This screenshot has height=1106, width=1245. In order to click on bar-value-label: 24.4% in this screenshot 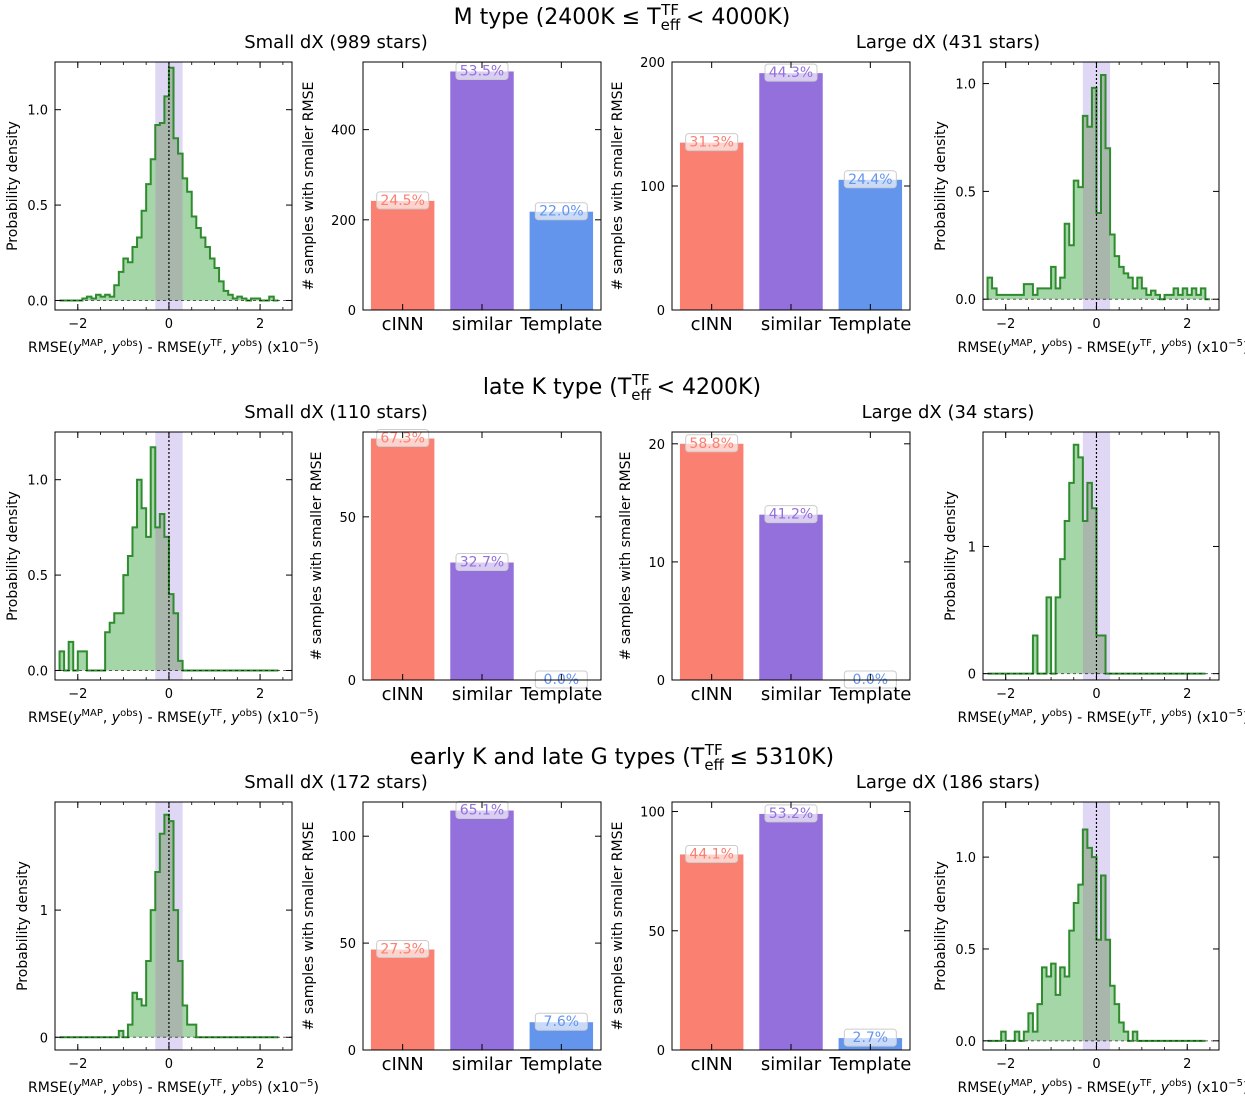, I will do `click(870, 180)`.